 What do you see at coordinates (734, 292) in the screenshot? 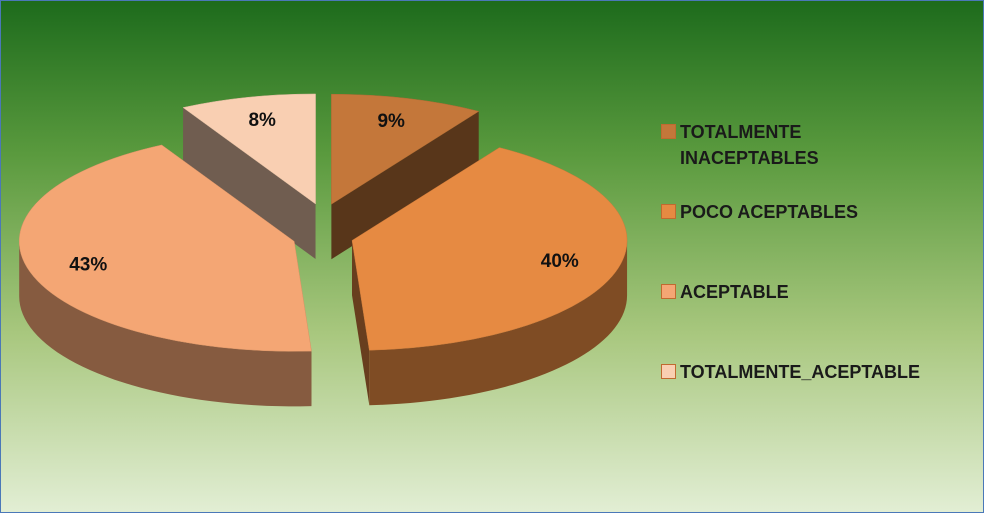
I see `legend-label: ACEPTABLE` at bounding box center [734, 292].